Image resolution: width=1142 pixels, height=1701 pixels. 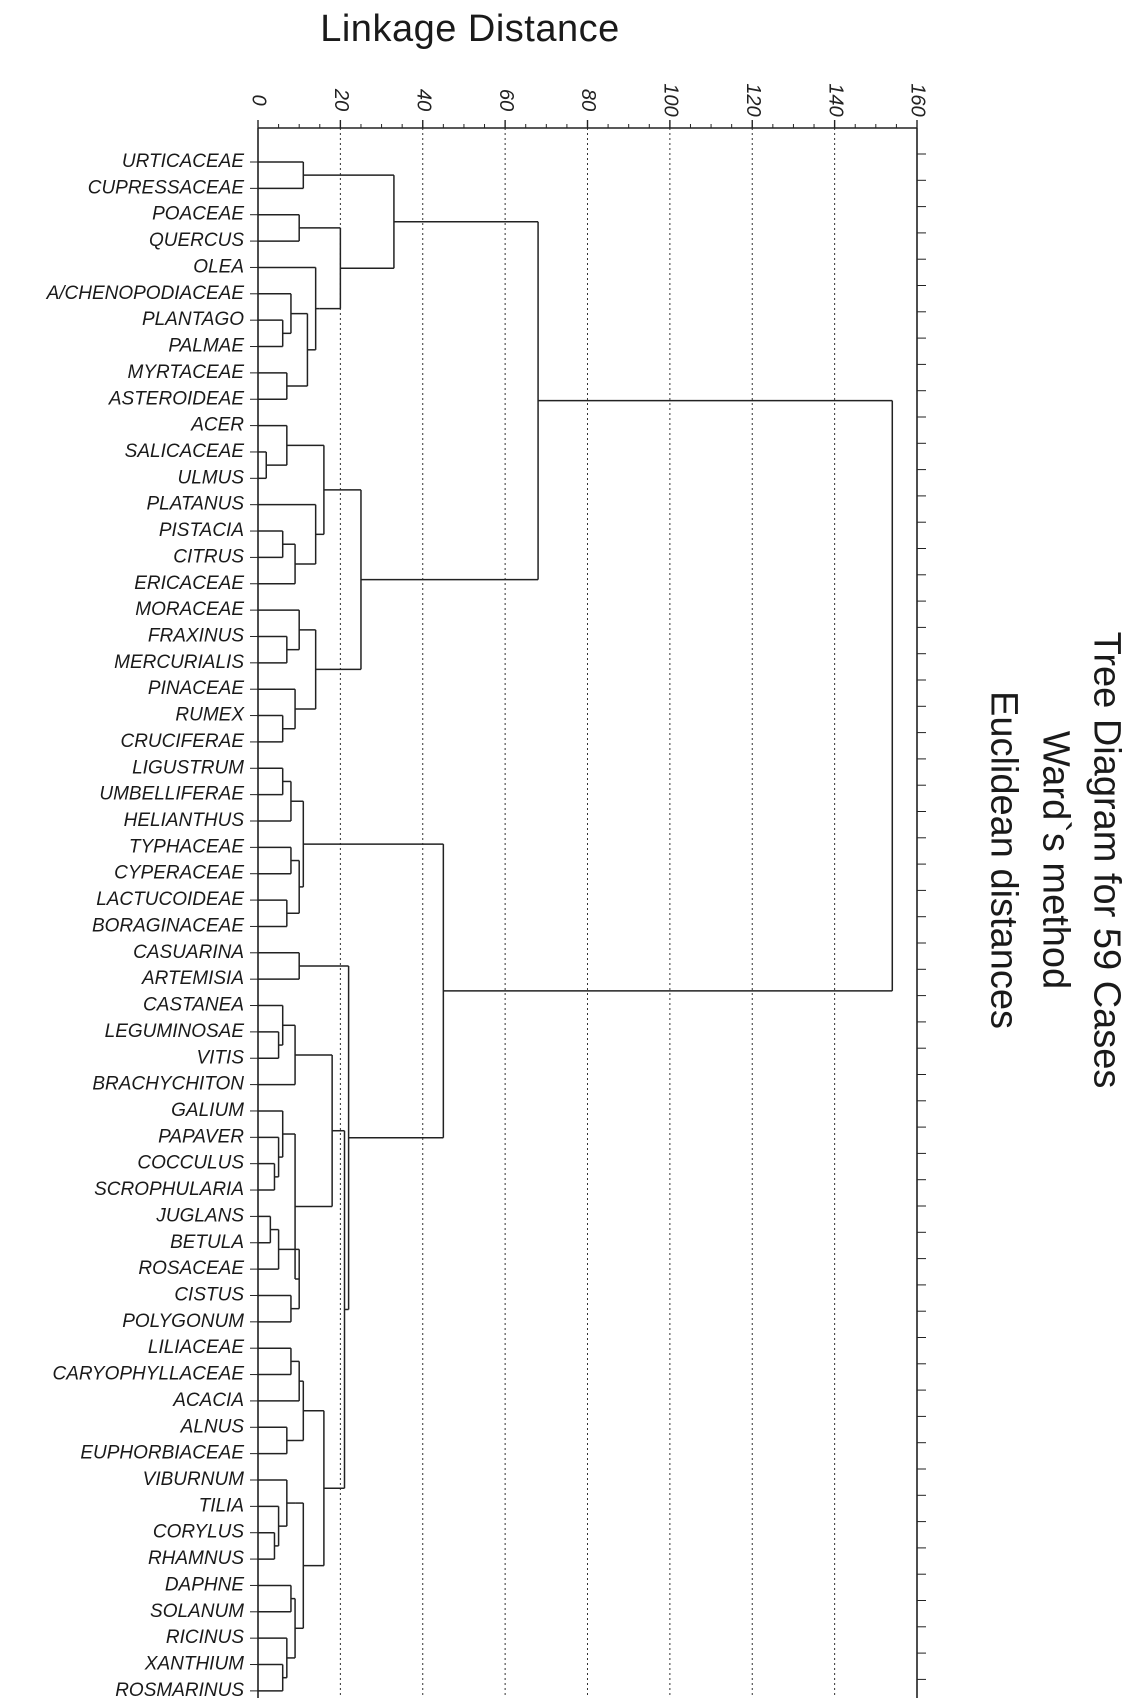 What do you see at coordinates (196, 1347) in the screenshot?
I see `leaf-label: LILIACEAE` at bounding box center [196, 1347].